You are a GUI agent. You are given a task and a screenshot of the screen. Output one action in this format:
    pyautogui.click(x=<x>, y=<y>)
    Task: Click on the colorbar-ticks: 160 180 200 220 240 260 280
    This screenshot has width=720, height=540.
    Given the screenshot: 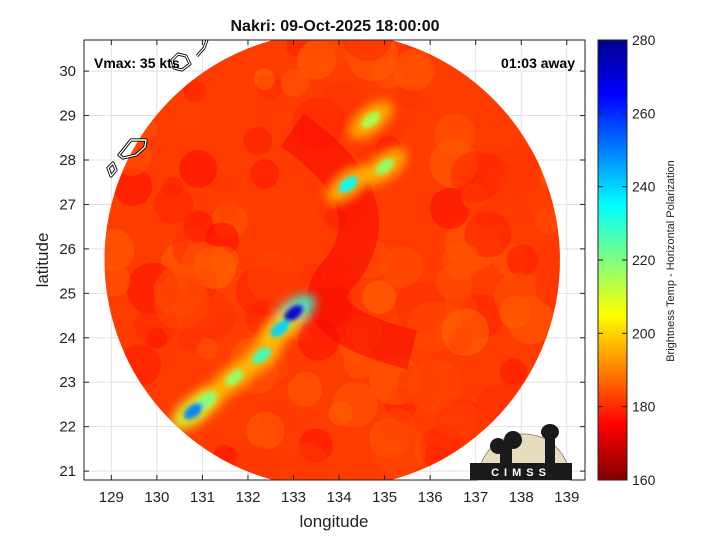 What is the action you would take?
    pyautogui.click(x=627, y=260)
    